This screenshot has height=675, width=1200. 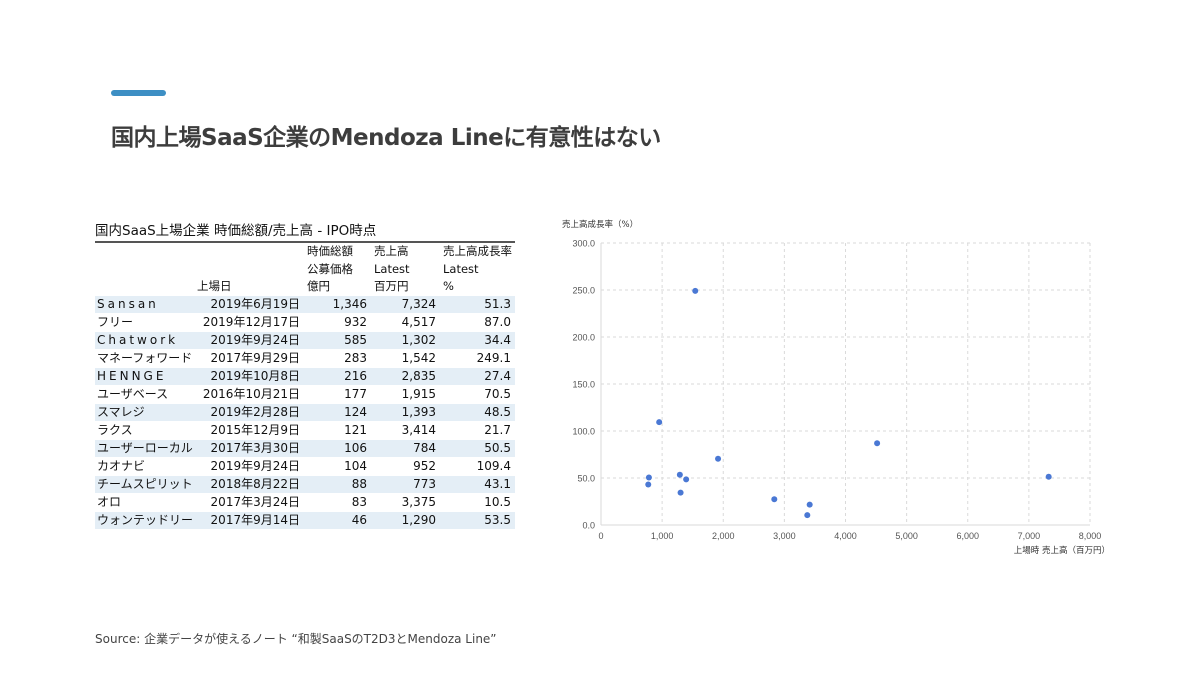 What do you see at coordinates (477, 322) in the screenshot?
I see `table-cell-growth: 87.0` at bounding box center [477, 322].